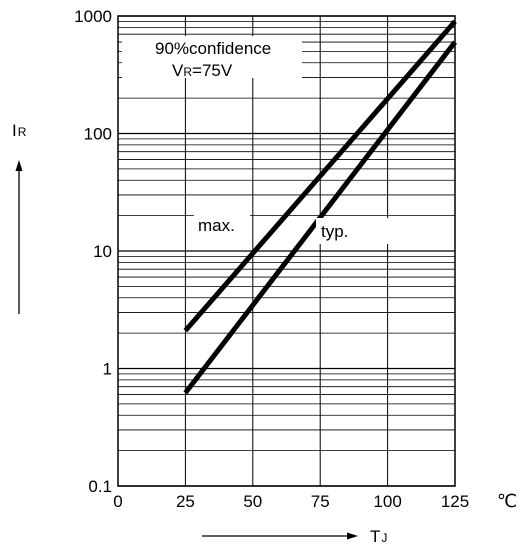 The height and width of the screenshot is (549, 525). What do you see at coordinates (14, 130) in the screenshot?
I see `y-axis-label-main: I` at bounding box center [14, 130].